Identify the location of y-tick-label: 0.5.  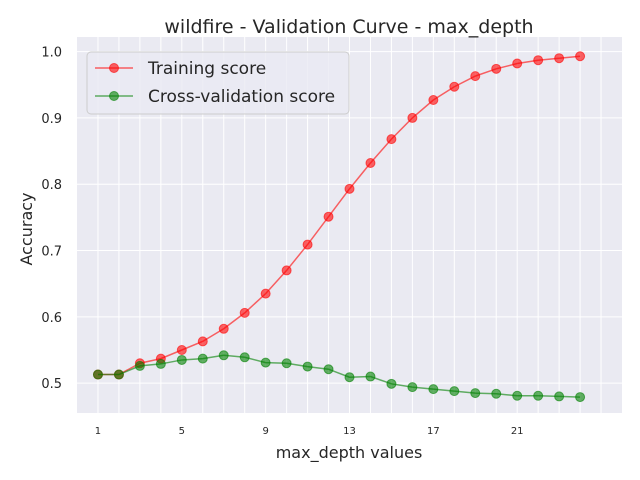
(51, 384).